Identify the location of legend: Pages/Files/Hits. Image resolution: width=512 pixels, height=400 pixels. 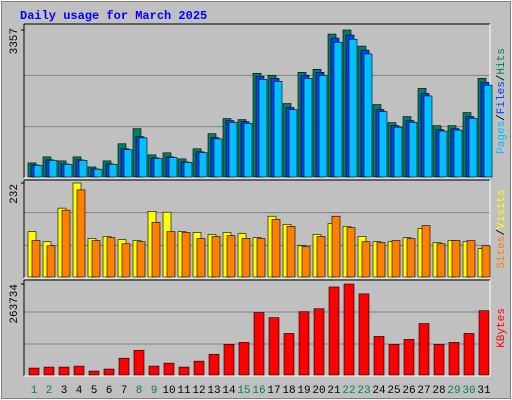
(502, 101).